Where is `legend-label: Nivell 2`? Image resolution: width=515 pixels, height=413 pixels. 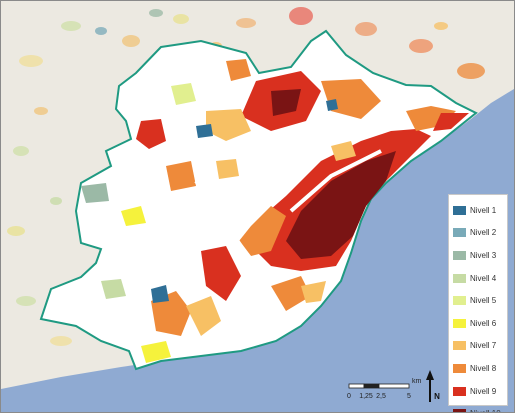 legend-label: Nivell 2 is located at coordinates (483, 233).